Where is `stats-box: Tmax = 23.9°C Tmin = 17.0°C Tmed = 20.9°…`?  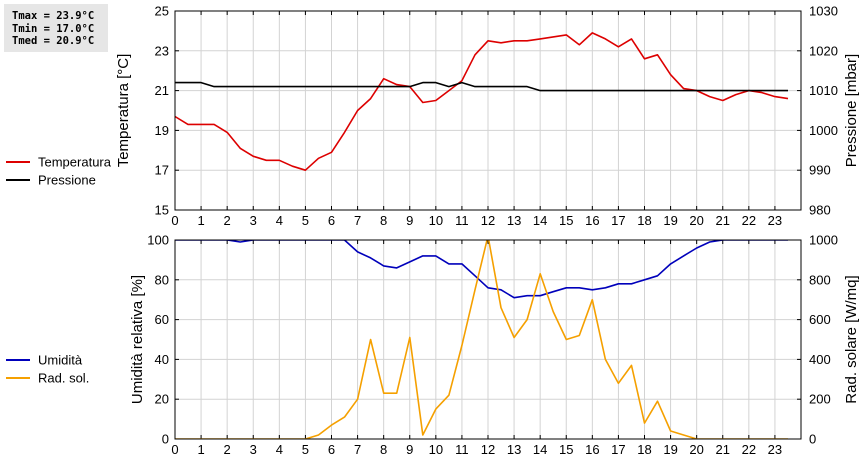 stats-box: Tmax = 23.9°C Tmin = 17.0°C Tmed = 20.9°… is located at coordinates (56, 28).